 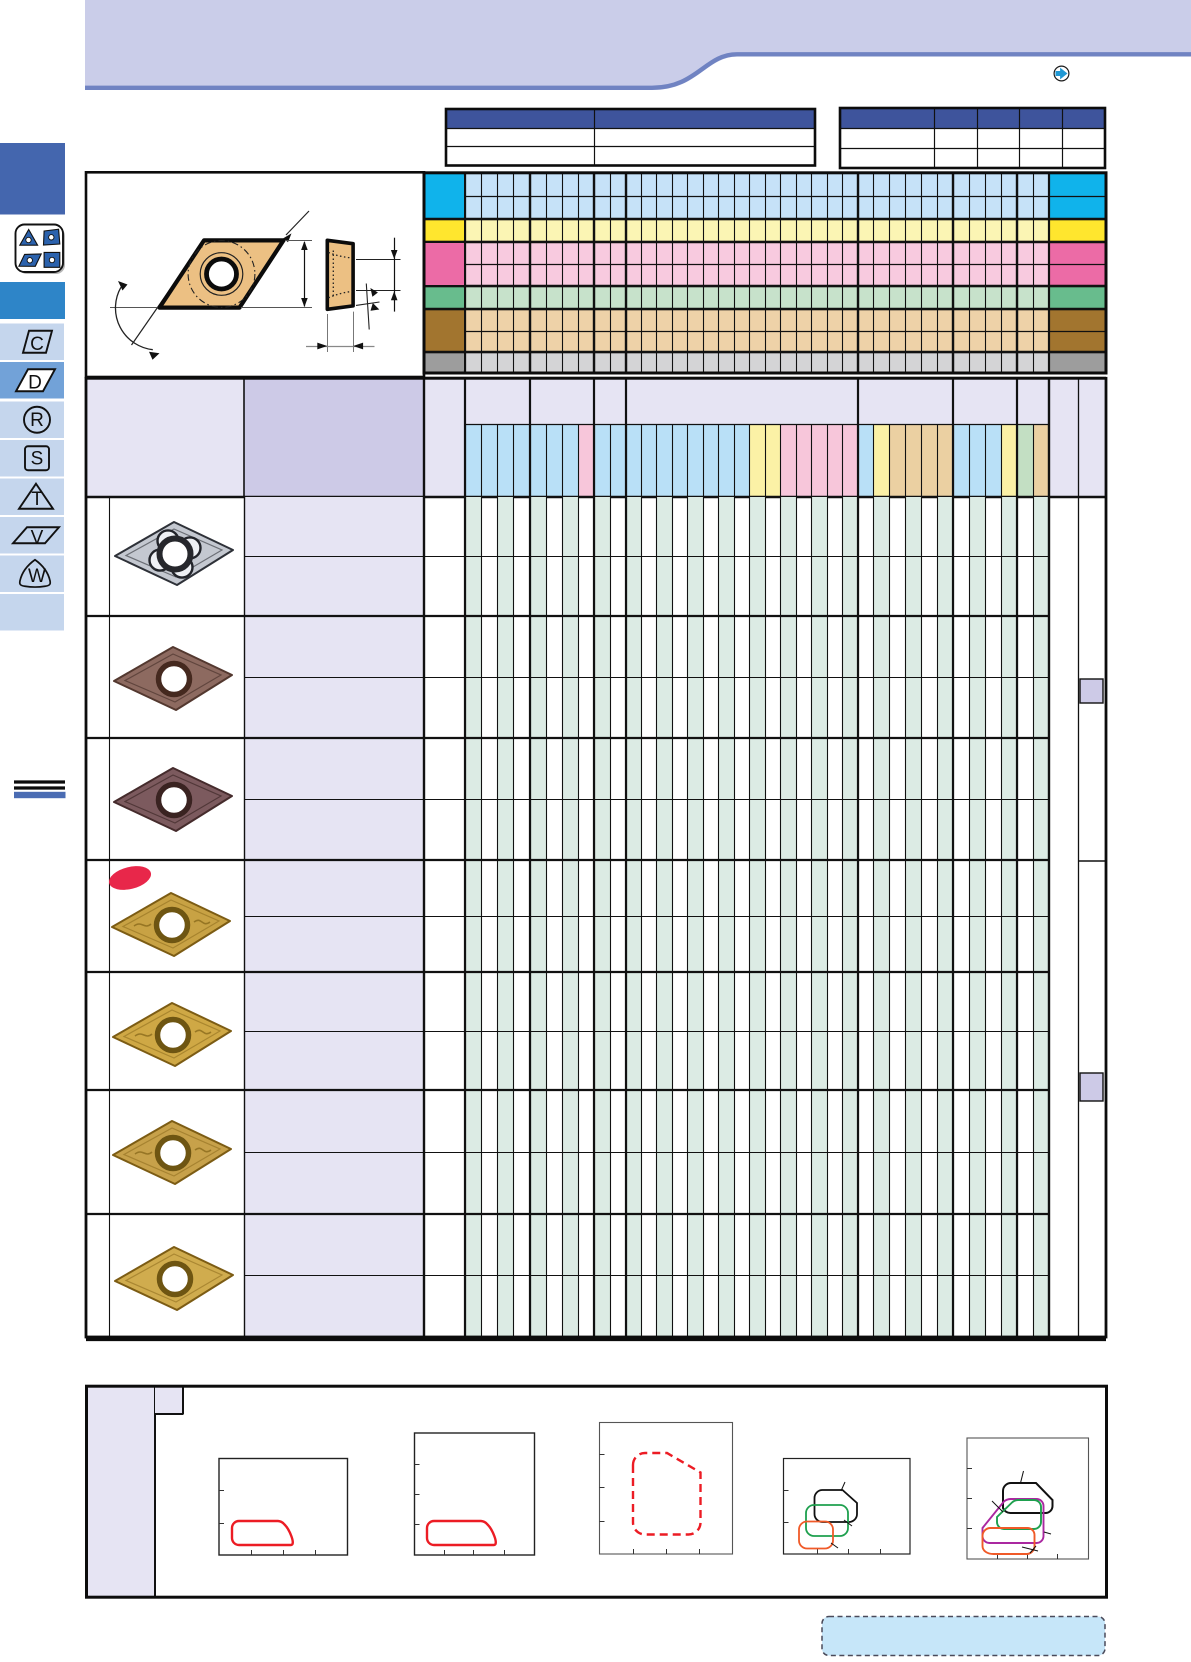 I want to click on svg-text: S, so click(x=37, y=458).